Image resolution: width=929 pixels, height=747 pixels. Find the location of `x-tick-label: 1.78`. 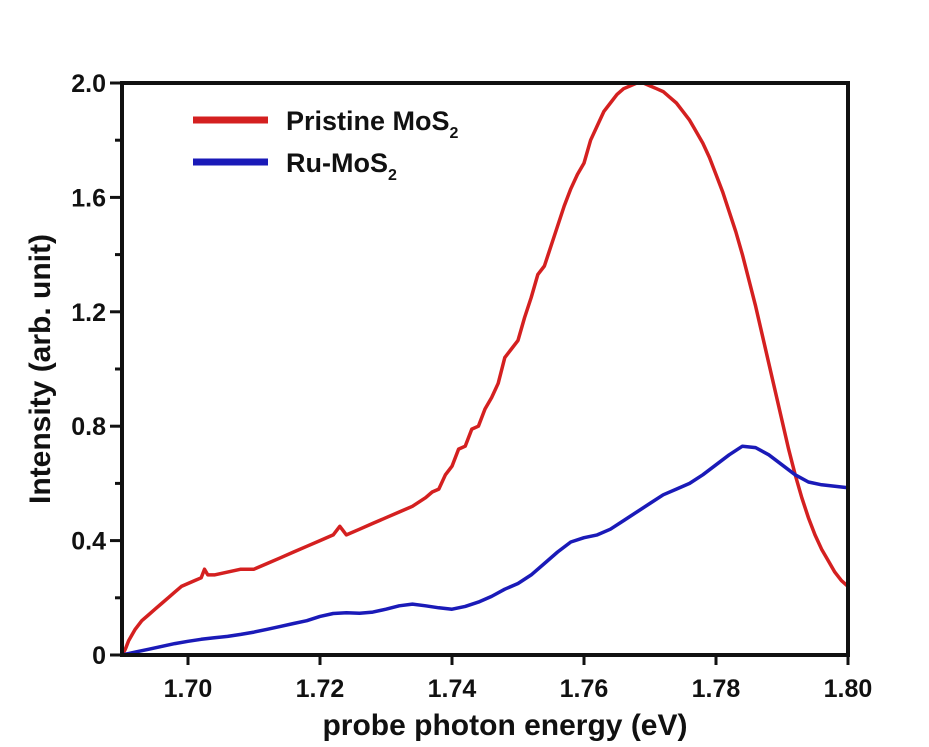

x-tick-label: 1.78 is located at coordinates (716, 689).